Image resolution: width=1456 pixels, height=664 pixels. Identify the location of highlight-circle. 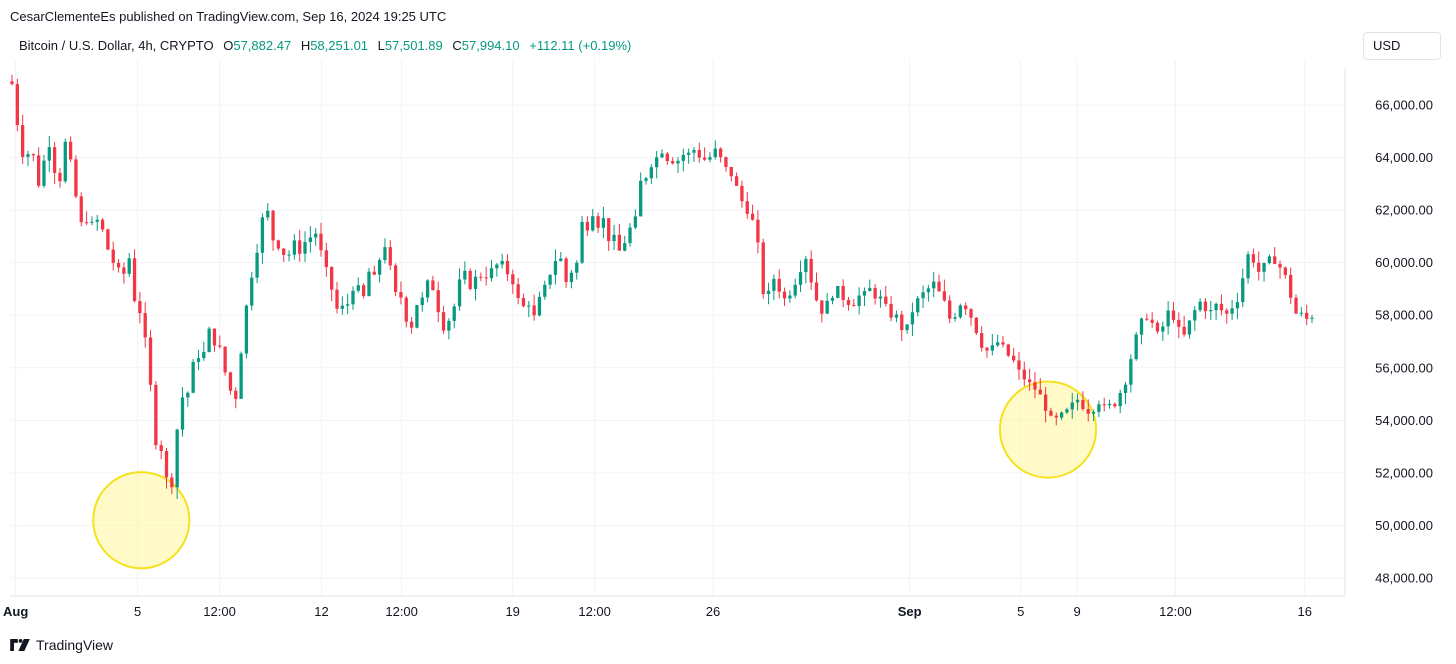
(1048, 429).